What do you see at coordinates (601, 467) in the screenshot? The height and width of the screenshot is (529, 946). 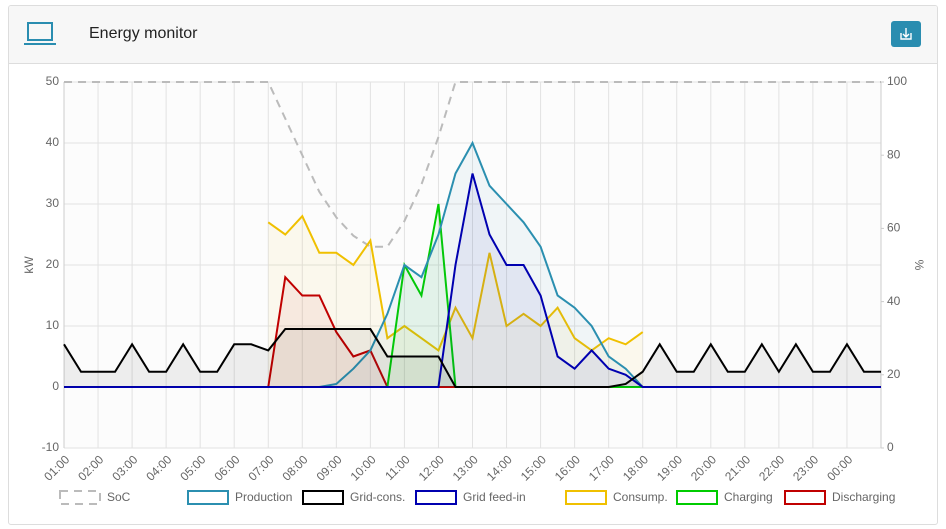 I see `x-tick-label: 17:00` at bounding box center [601, 467].